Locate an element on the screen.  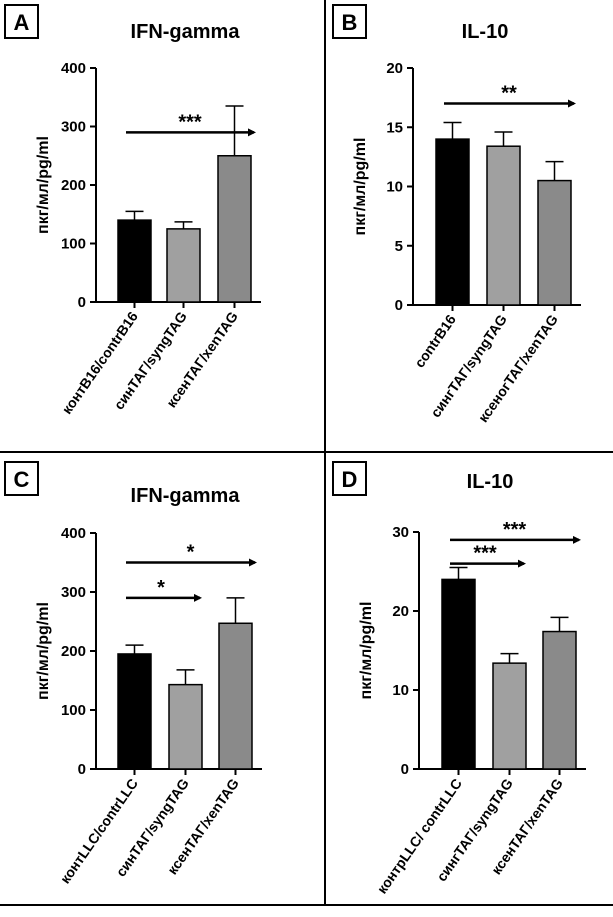
panel-letter: C is located at coordinates (22, 479).